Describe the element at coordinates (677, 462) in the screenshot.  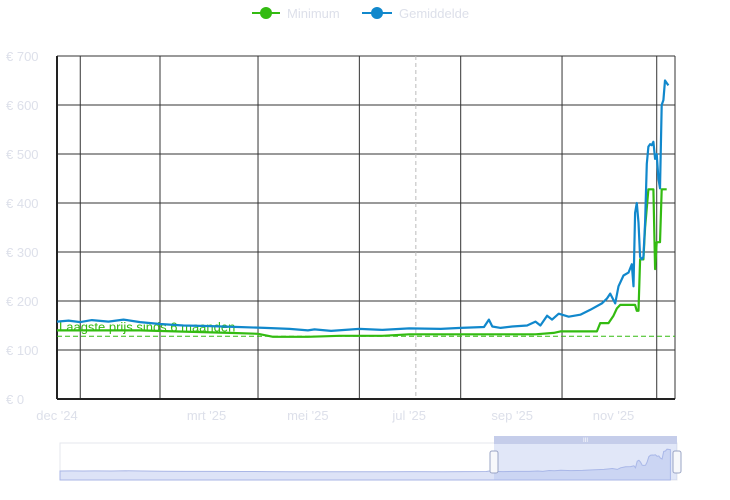
I see `navigator-handle-right` at that location.